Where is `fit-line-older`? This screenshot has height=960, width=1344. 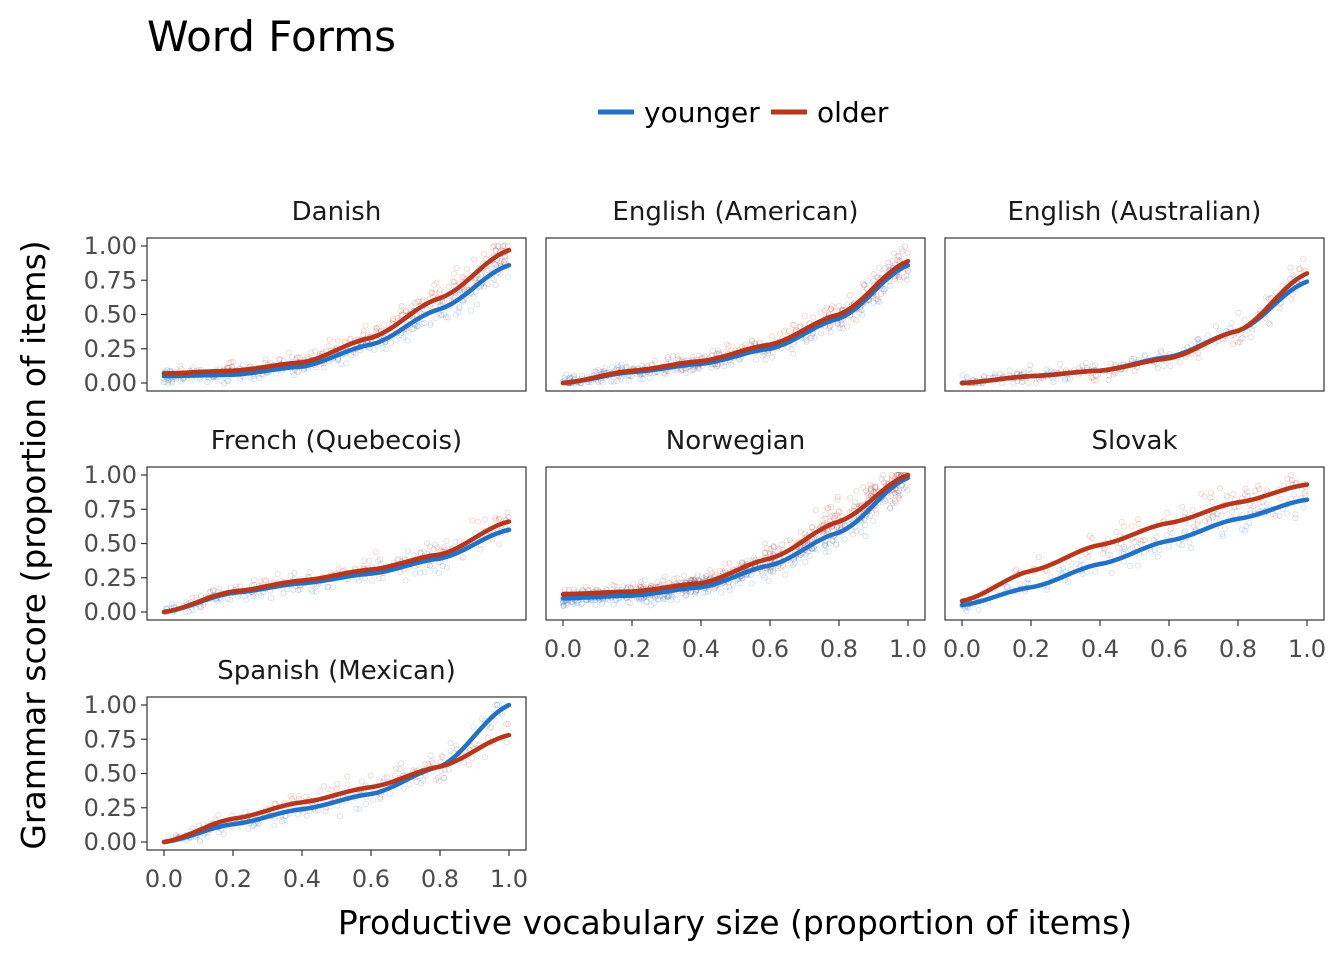
fit-line-older is located at coordinates (336, 311).